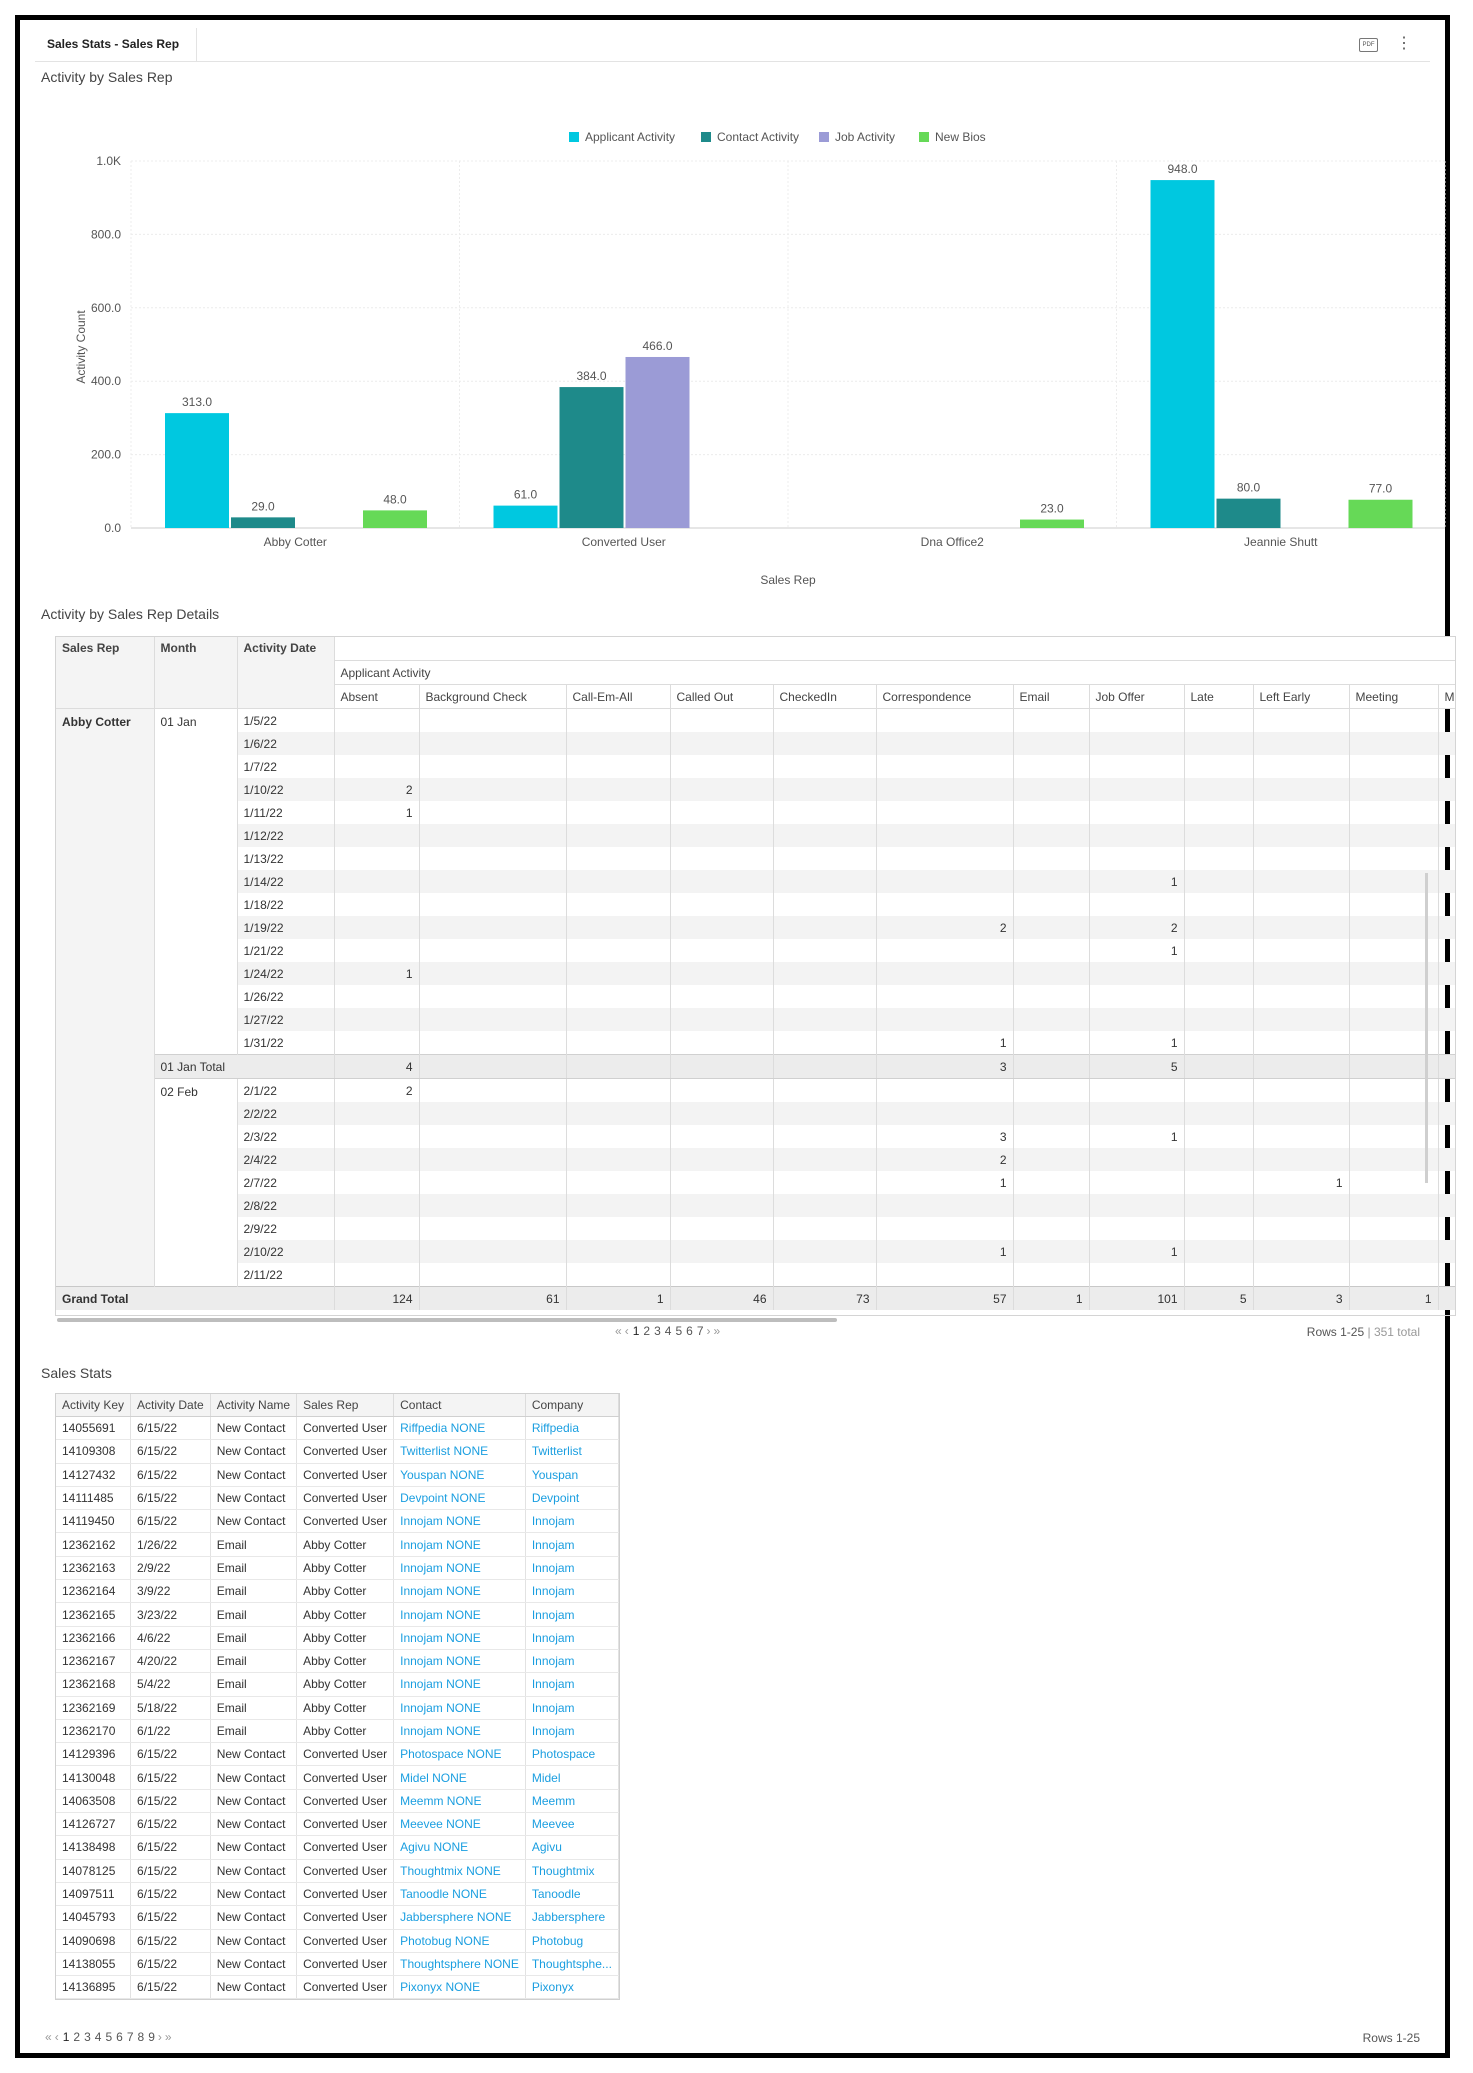 The image size is (1473, 2073). What do you see at coordinates (1301, 696) in the screenshot?
I see `col-header: Left Early` at bounding box center [1301, 696].